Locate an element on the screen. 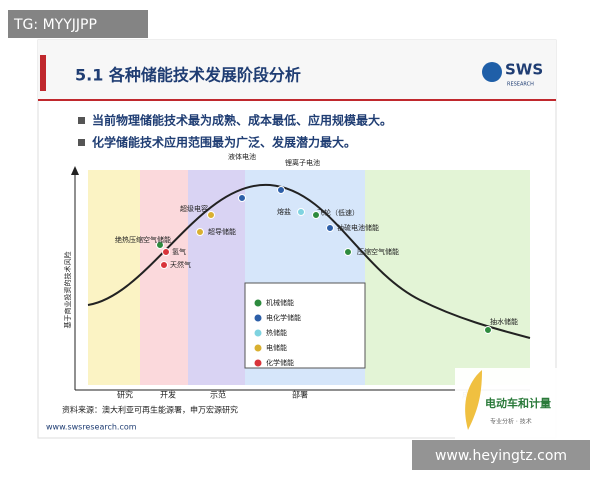 Image resolution: width=600 pixels, height=480 pixels. stage-label: 研究 is located at coordinates (125, 395).